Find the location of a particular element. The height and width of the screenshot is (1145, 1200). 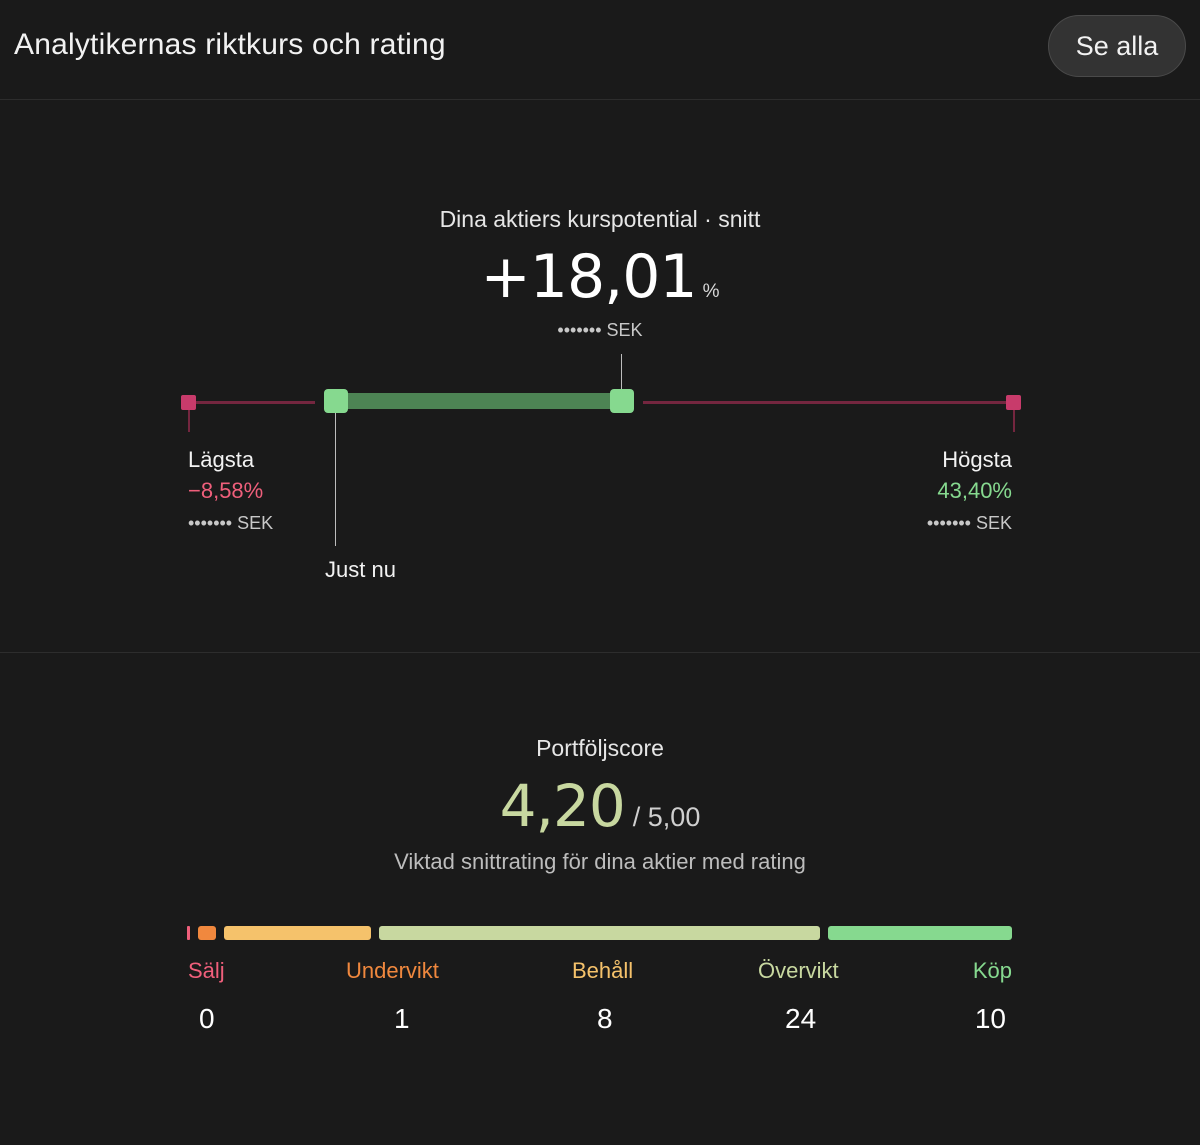

potential-label: Dina aktiers kurspotential · snitt is located at coordinates (600, 219).